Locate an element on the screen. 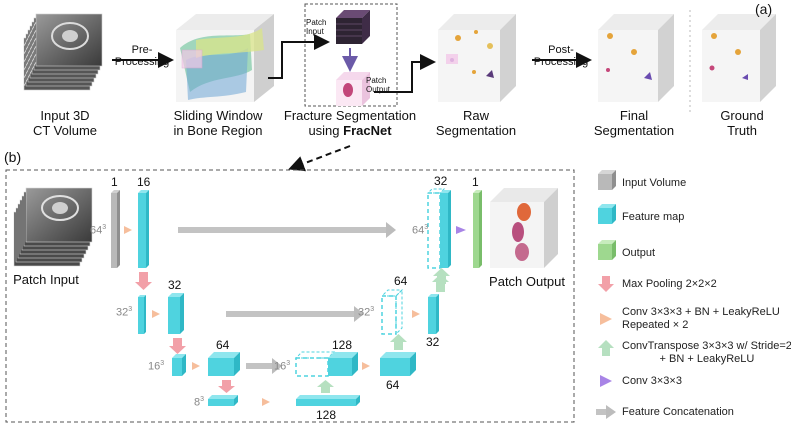 This screenshot has height=430, width=791. channel-64: 64 is located at coordinates (223, 345).